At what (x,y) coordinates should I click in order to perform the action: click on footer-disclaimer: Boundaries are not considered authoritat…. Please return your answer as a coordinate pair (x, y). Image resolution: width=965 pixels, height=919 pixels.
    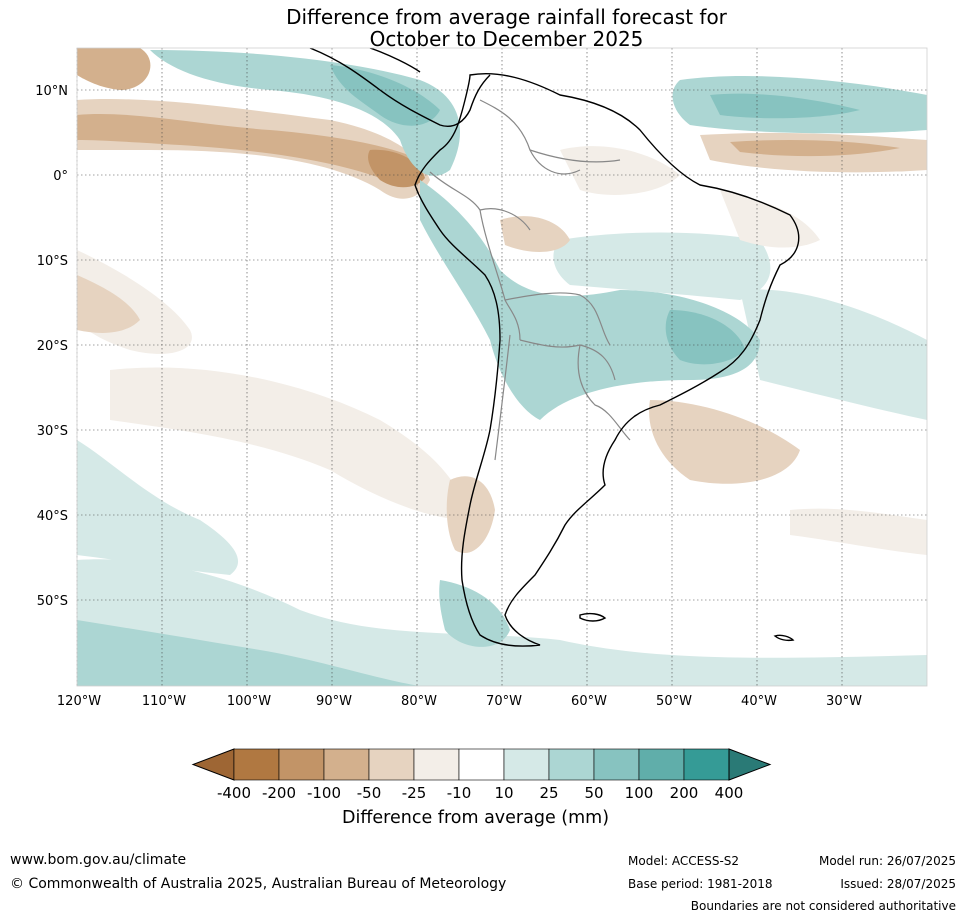
    Looking at the image, I should click on (823, 906).